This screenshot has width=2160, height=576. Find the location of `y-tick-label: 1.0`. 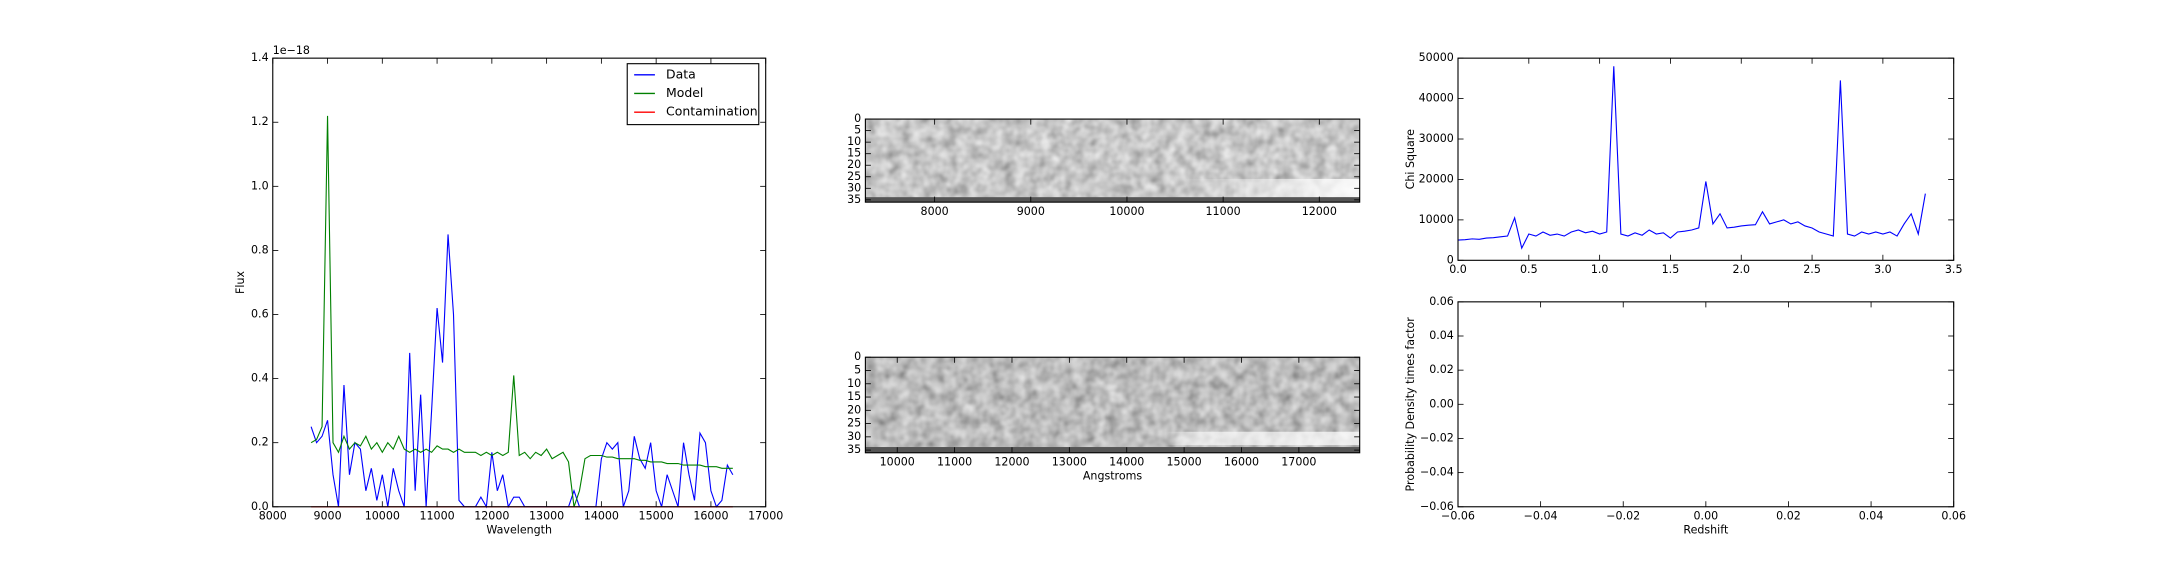

y-tick-label: 1.0 is located at coordinates (260, 185).